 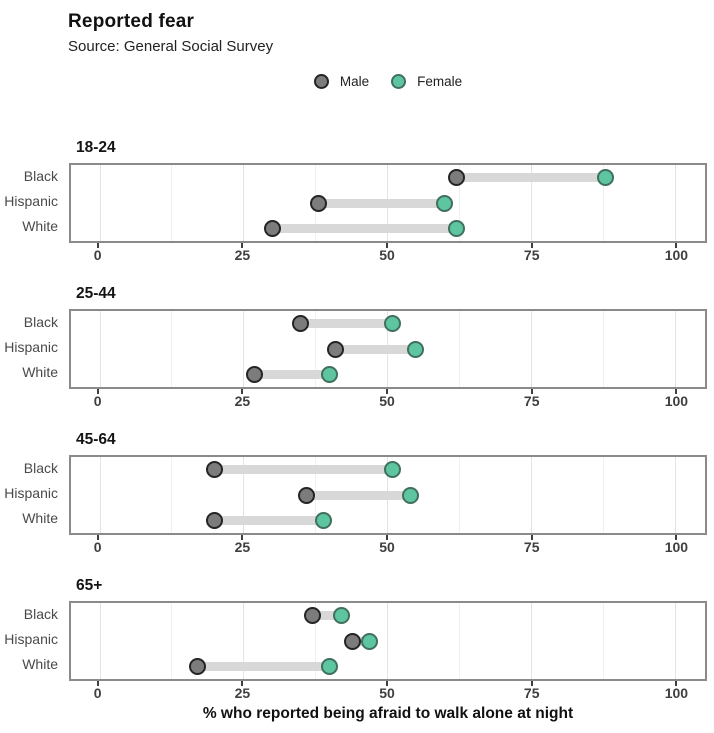 What do you see at coordinates (96, 439) in the screenshot?
I see `panel-title: 45-64` at bounding box center [96, 439].